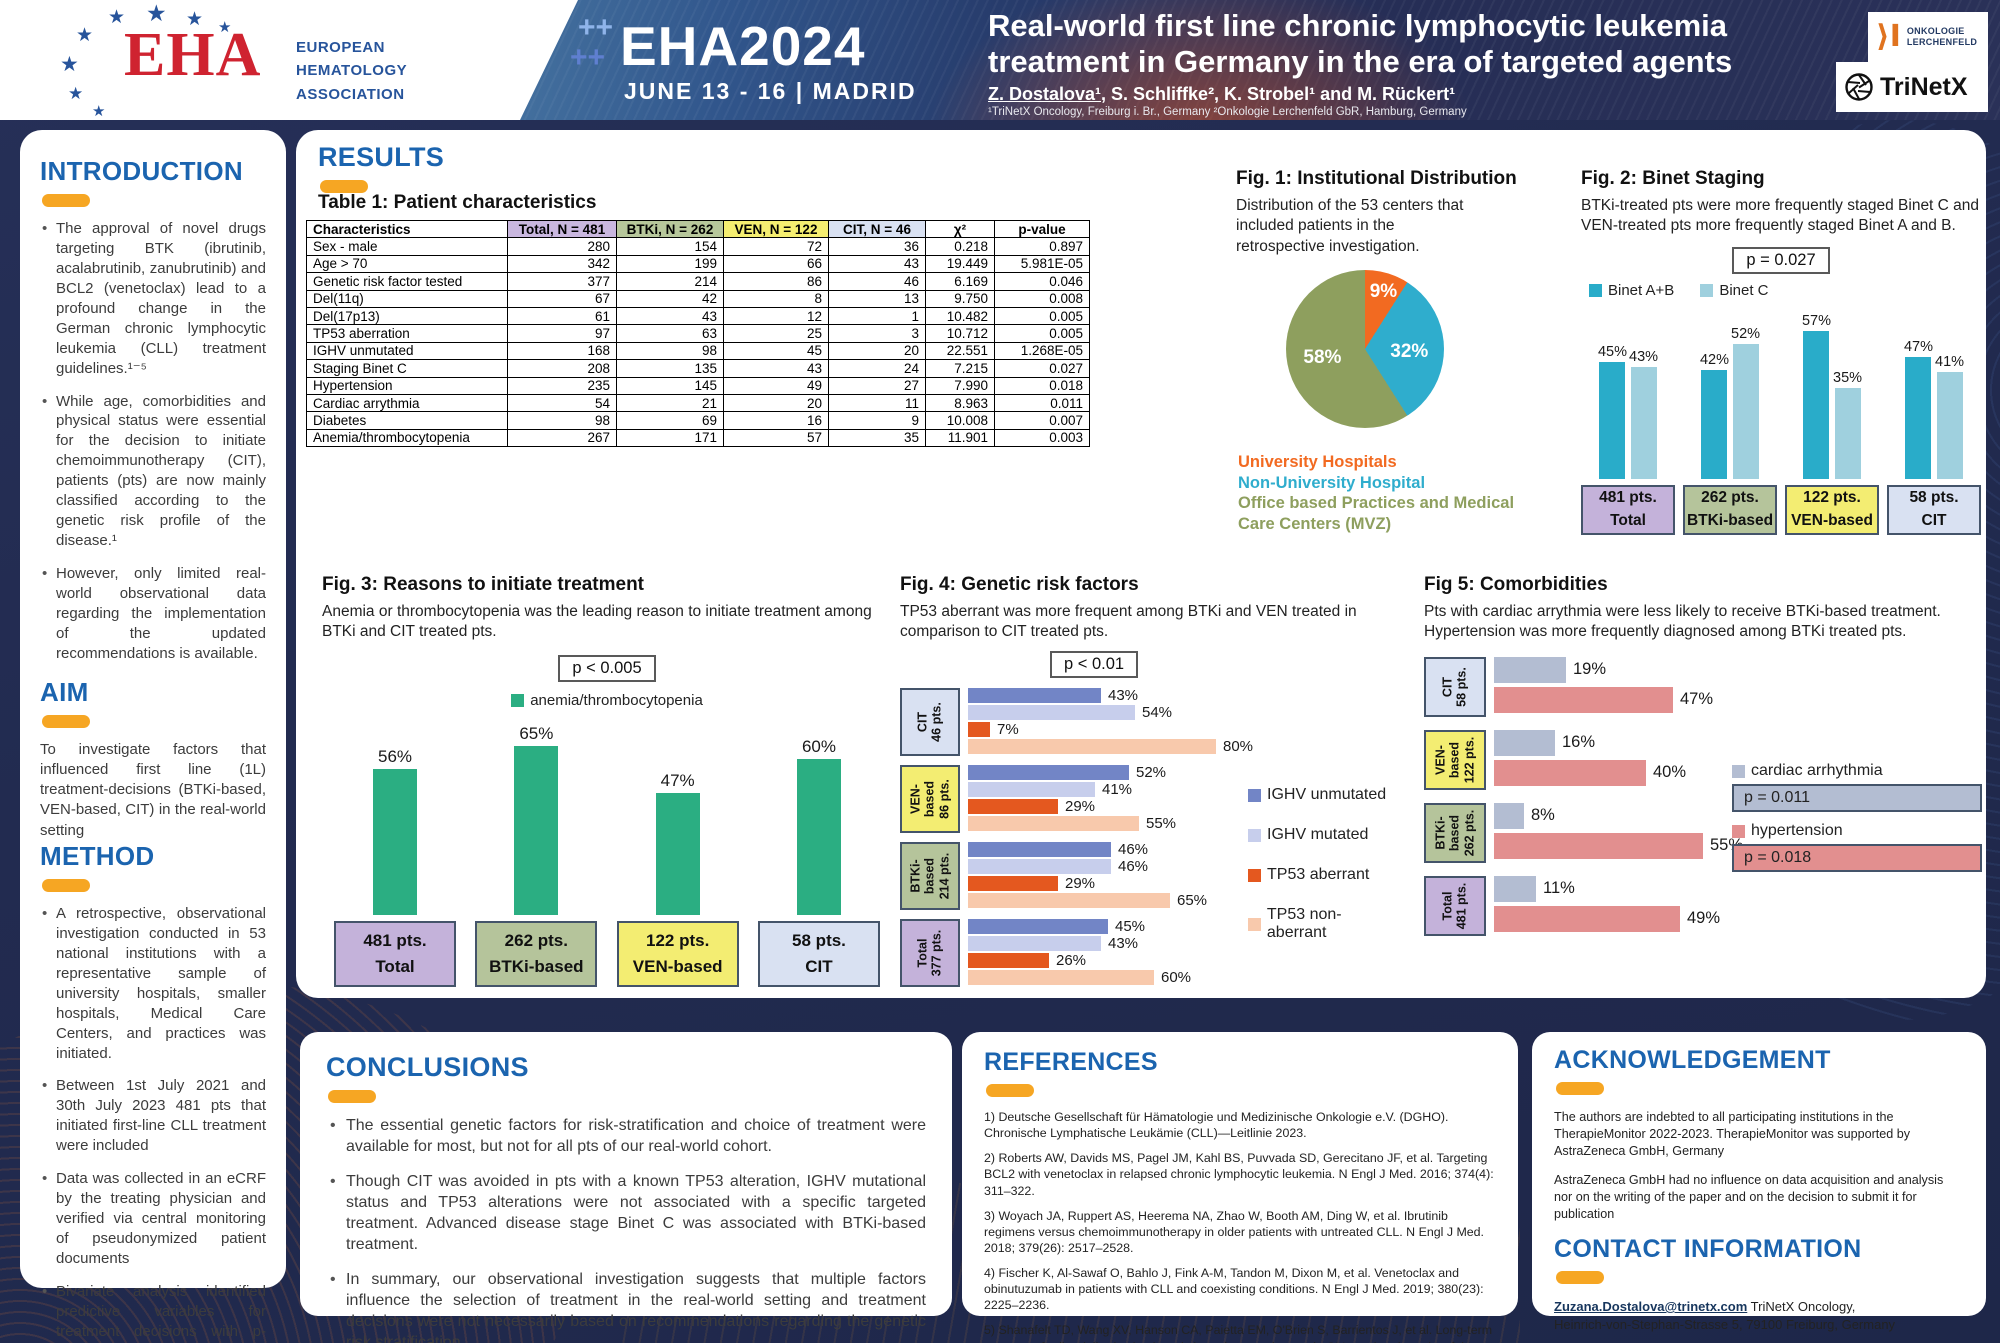  Describe the element at coordinates (117, 17) in the screenshot. I see `star-icon: ★` at that location.